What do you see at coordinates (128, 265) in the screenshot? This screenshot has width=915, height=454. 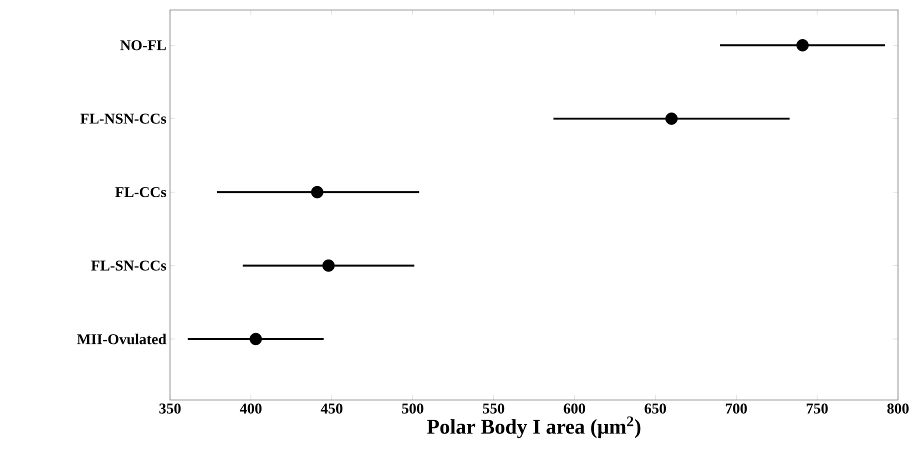 I see `y-tick-label: FL-SN-CCs` at bounding box center [128, 265].